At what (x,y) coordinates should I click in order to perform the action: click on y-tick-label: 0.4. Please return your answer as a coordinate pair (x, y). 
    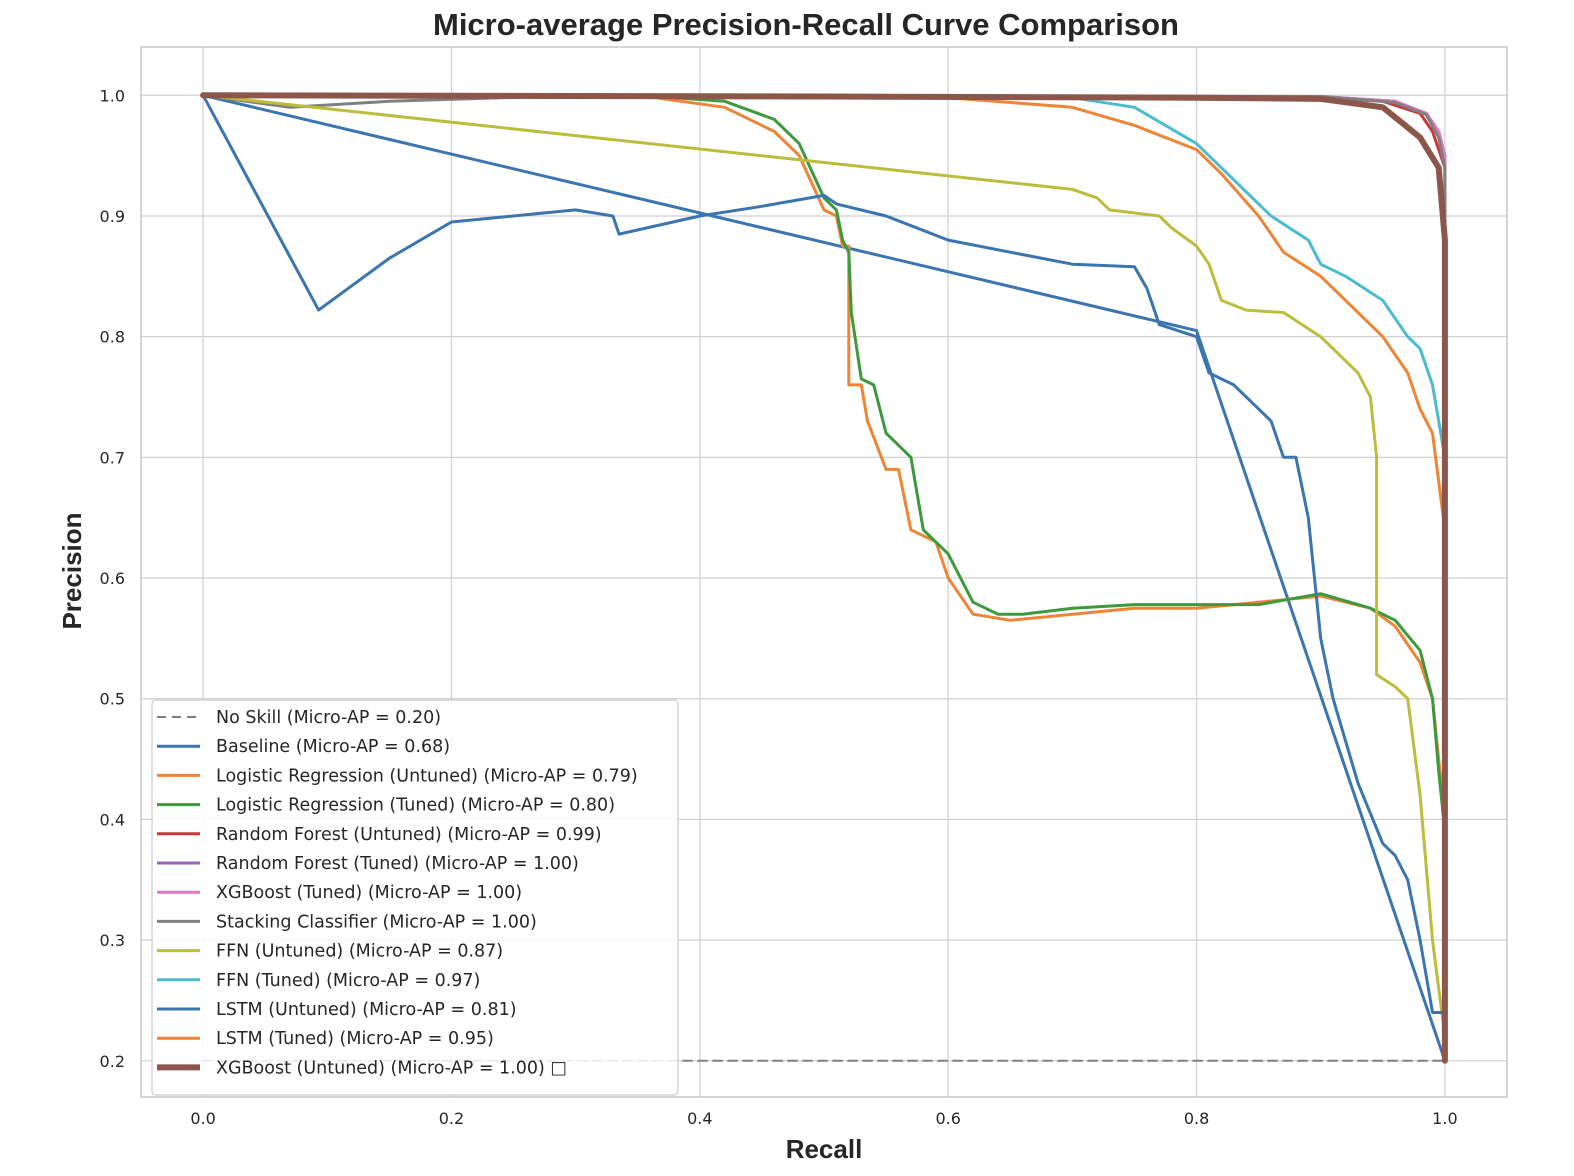
    Looking at the image, I should click on (112, 819).